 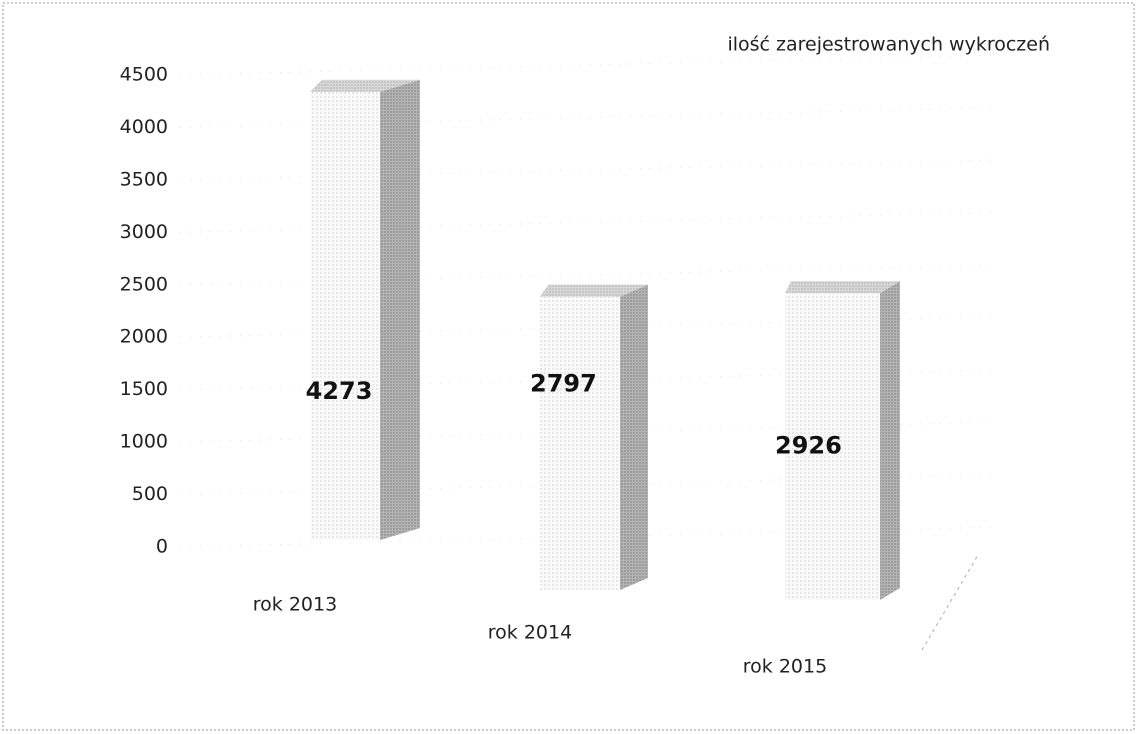 What do you see at coordinates (144, 284) in the screenshot?
I see `y-tick-label: 2500` at bounding box center [144, 284].